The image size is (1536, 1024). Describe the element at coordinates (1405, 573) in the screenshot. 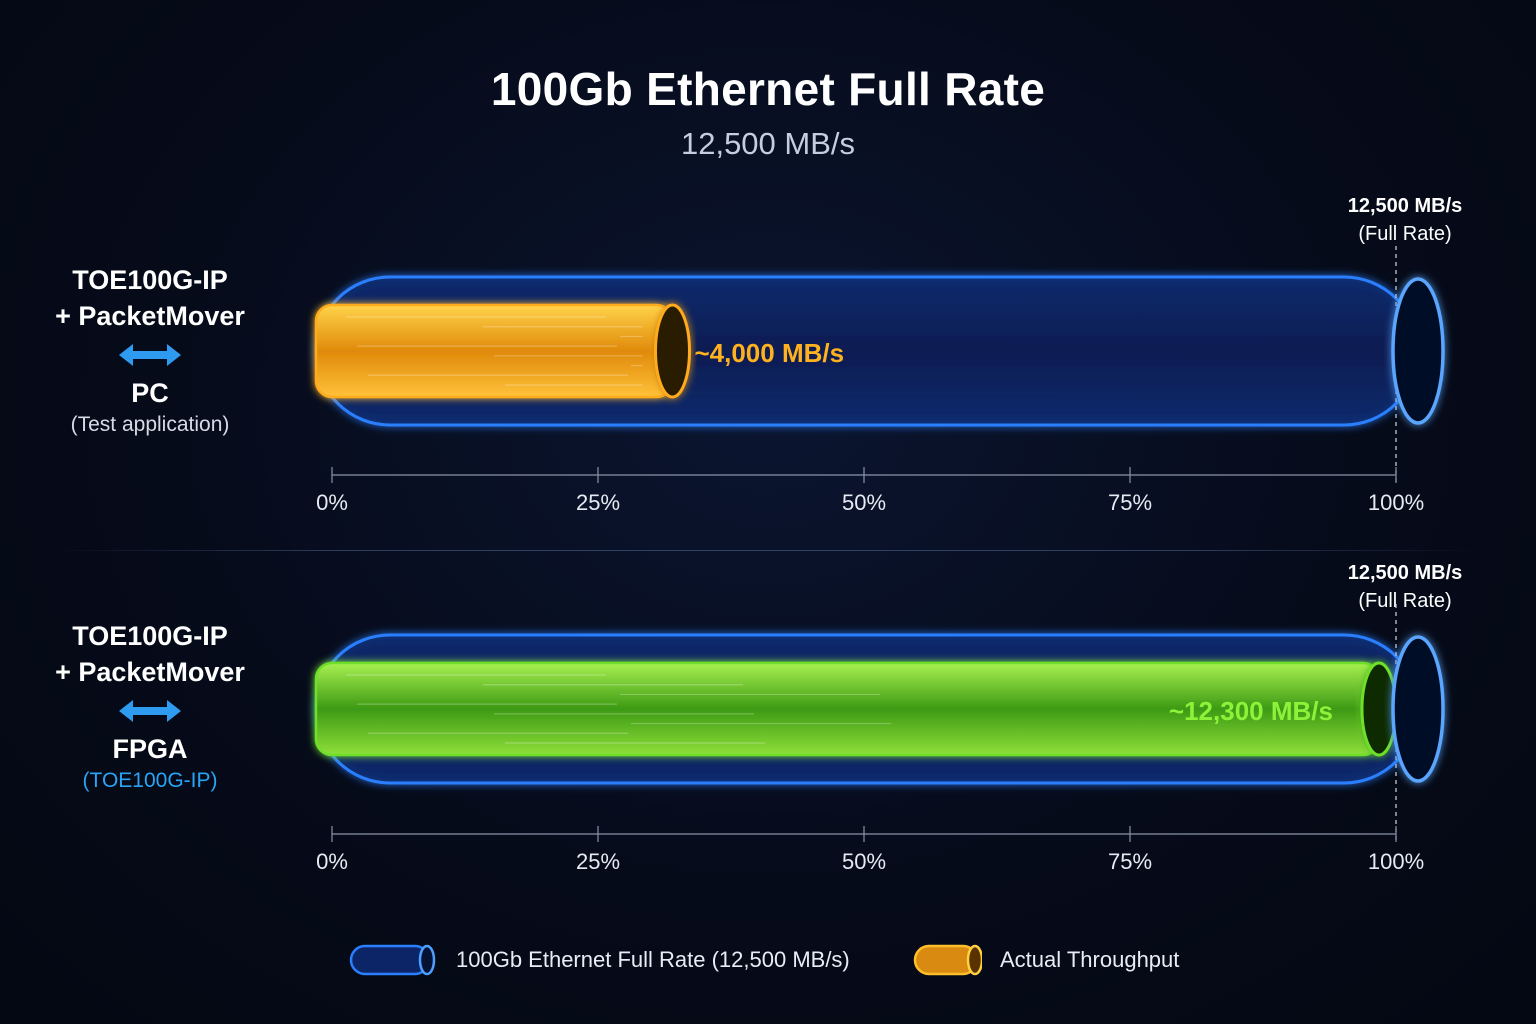

I see `panel-2-fullrate-value: 12,500 MB/s` at that location.